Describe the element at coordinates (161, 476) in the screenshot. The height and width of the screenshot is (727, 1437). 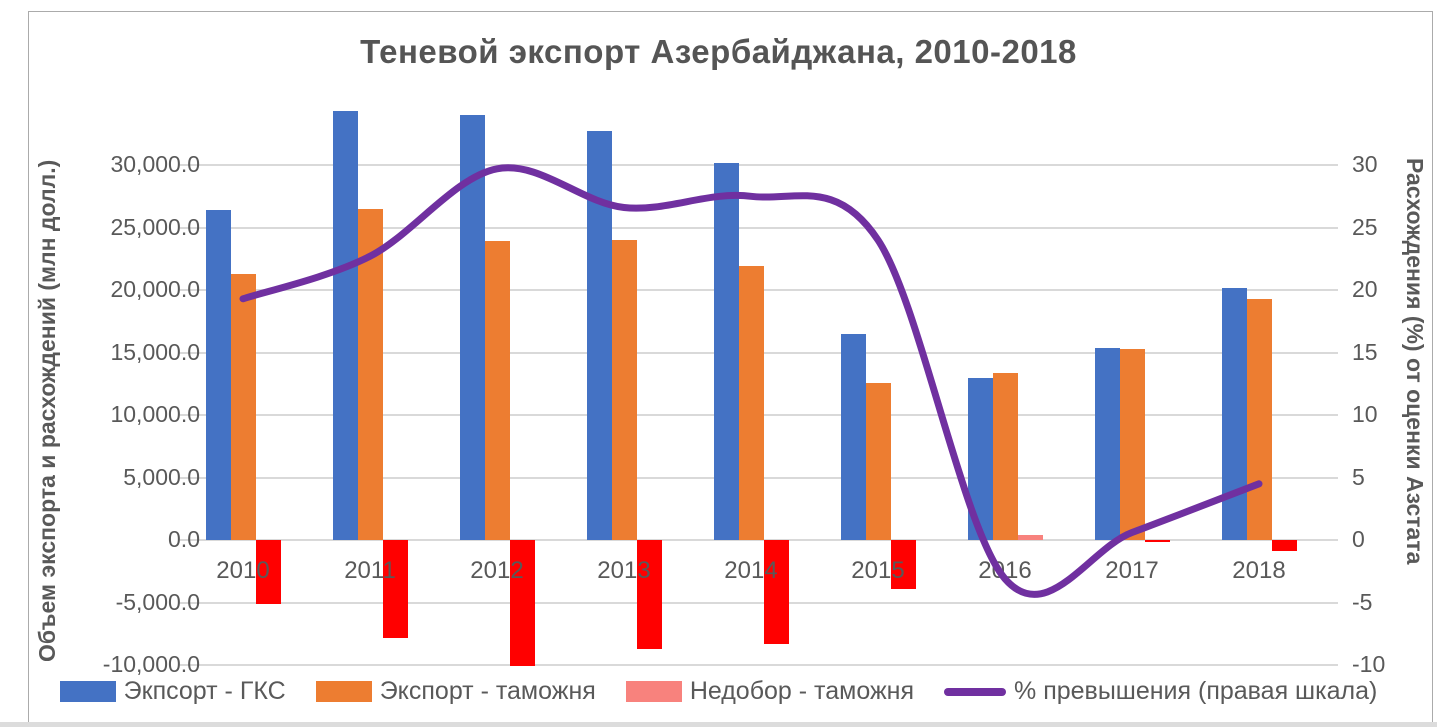
I see `y-axis-tick-label: 5,000.0` at that location.